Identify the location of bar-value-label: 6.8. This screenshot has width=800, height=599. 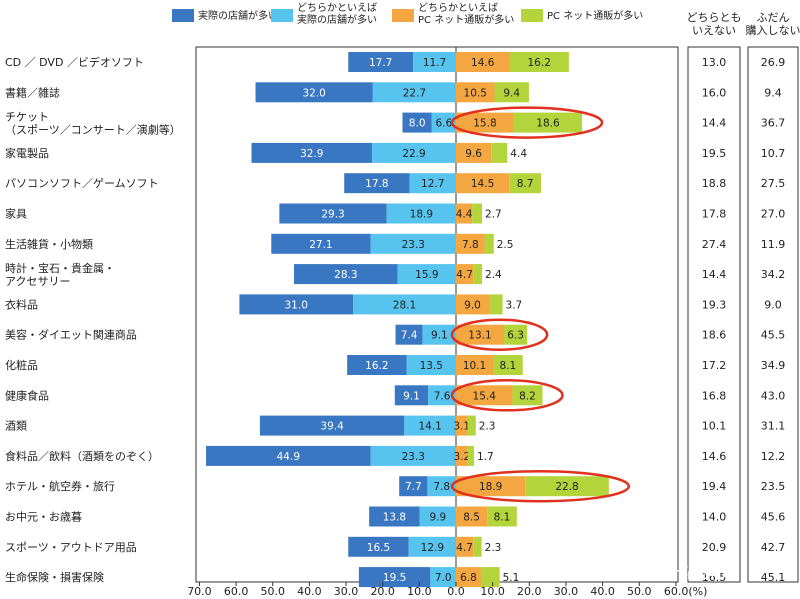
(468, 578).